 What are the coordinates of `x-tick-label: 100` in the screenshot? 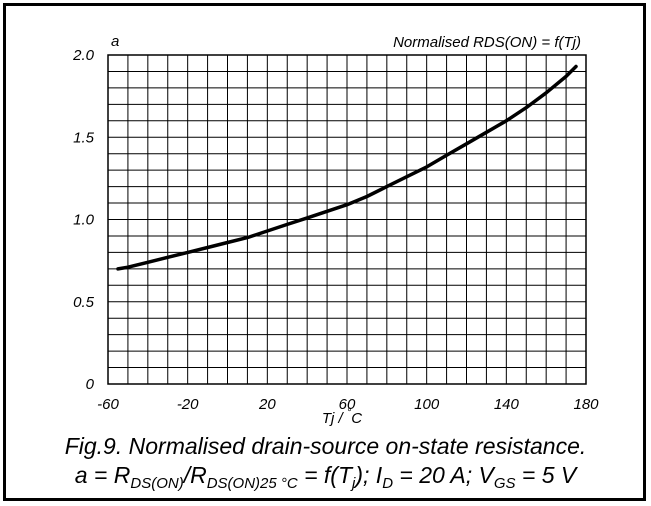 It's located at (427, 404).